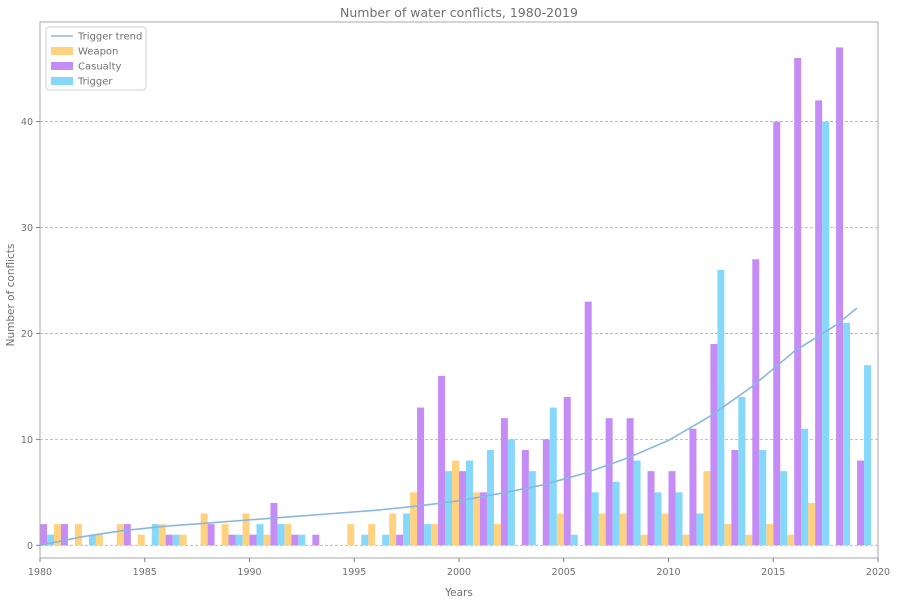  I want to click on legend-label-weapon: Weapon, so click(98, 52).